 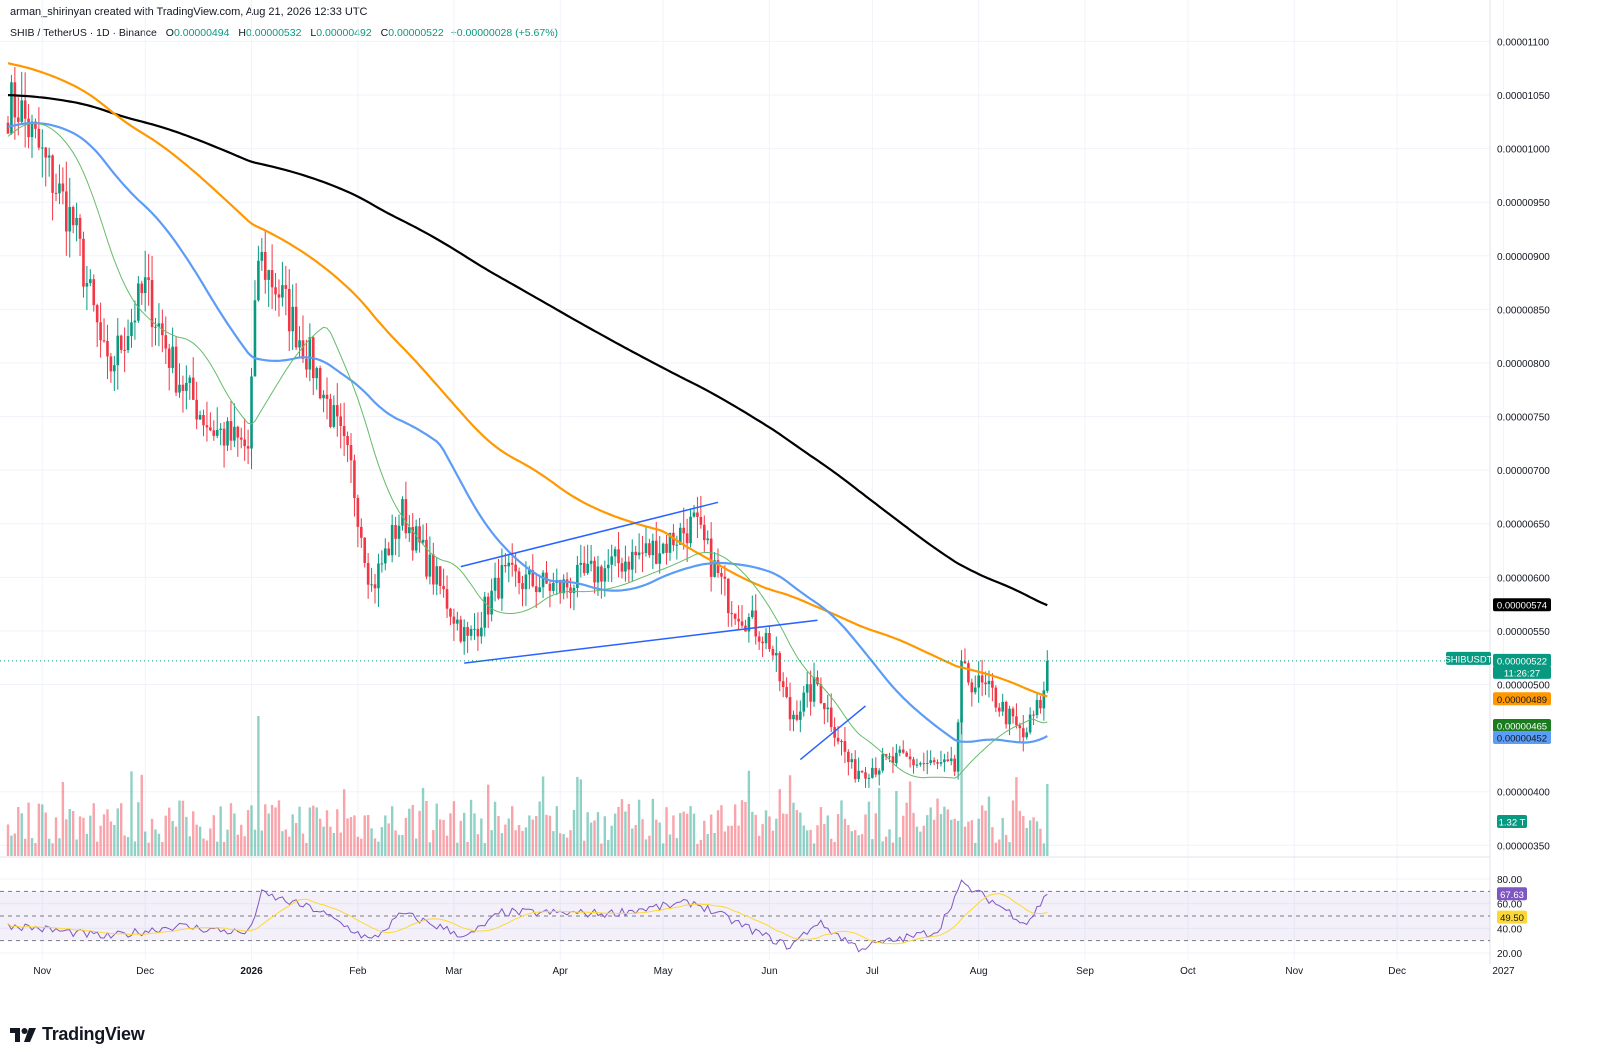 What do you see at coordinates (1522, 737) in the screenshot?
I see `ma50-tag: 0.00000452` at bounding box center [1522, 737].